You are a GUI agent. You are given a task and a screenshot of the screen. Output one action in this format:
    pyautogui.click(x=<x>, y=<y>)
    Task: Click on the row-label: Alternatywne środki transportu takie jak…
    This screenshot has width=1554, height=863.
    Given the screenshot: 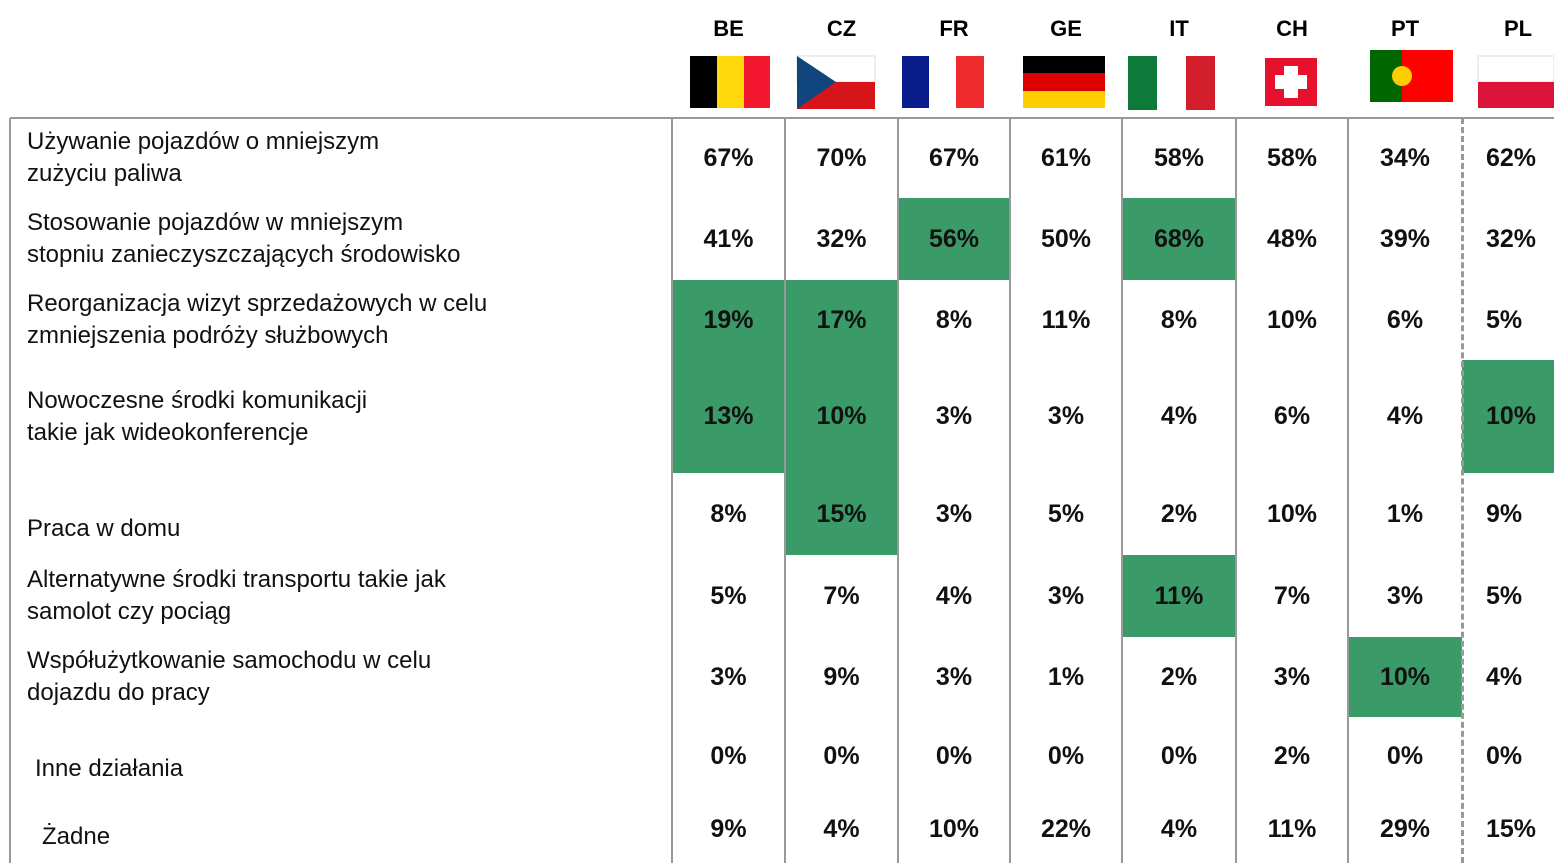 What is the action you would take?
    pyautogui.click(x=347, y=596)
    